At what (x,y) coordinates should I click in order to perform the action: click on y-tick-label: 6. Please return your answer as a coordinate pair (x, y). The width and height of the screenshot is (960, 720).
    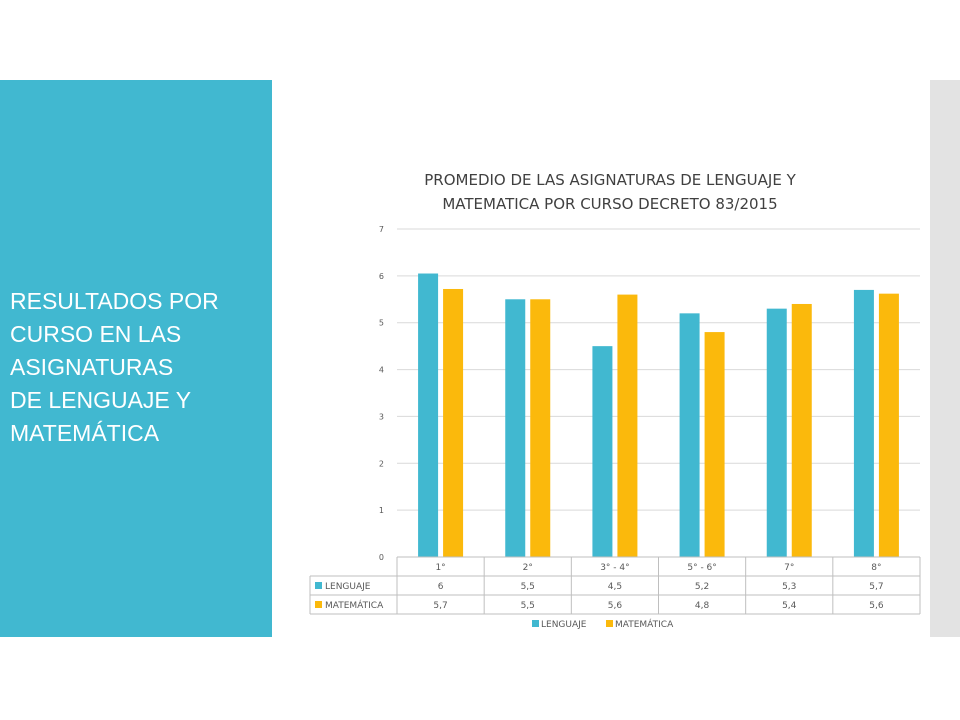
    Looking at the image, I should click on (381, 276).